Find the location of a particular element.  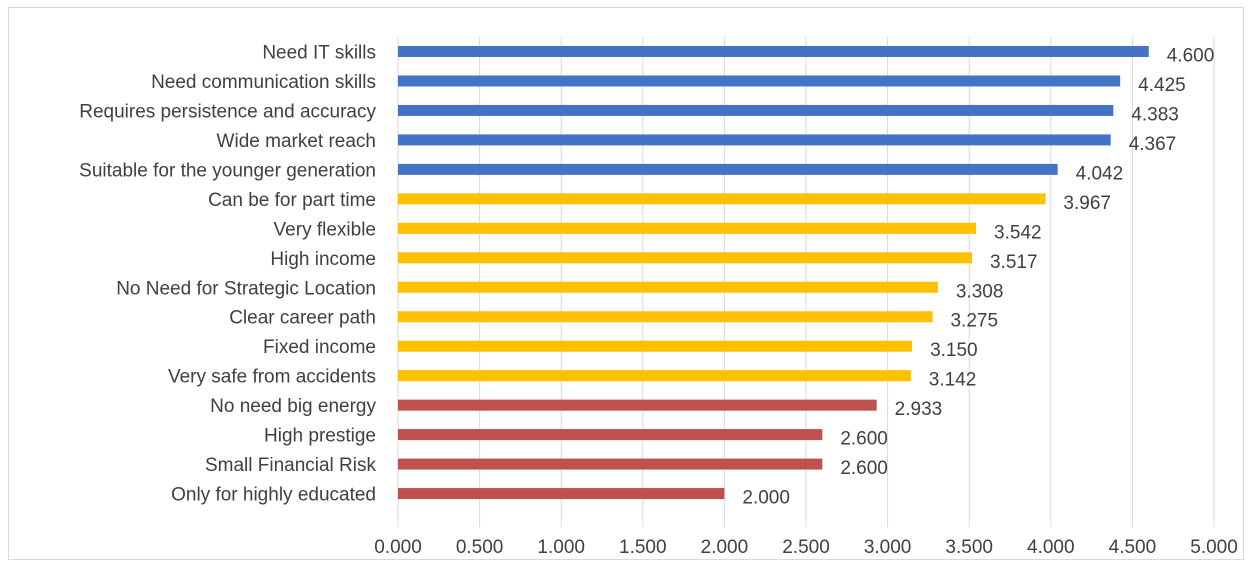

value-label: 3.517 is located at coordinates (1014, 262).